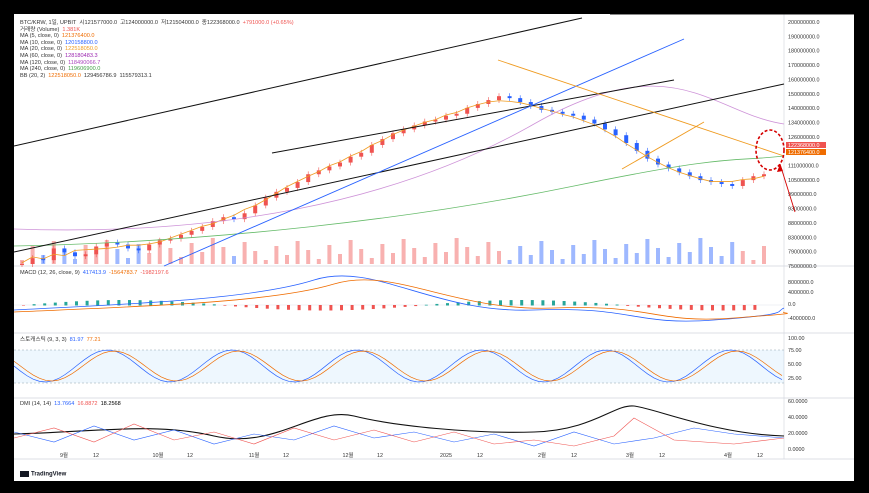 This screenshot has width=869, height=493. Describe the element at coordinates (179, 23) in the screenshot. I see `ohlc-low: 저121504000.0` at that location.